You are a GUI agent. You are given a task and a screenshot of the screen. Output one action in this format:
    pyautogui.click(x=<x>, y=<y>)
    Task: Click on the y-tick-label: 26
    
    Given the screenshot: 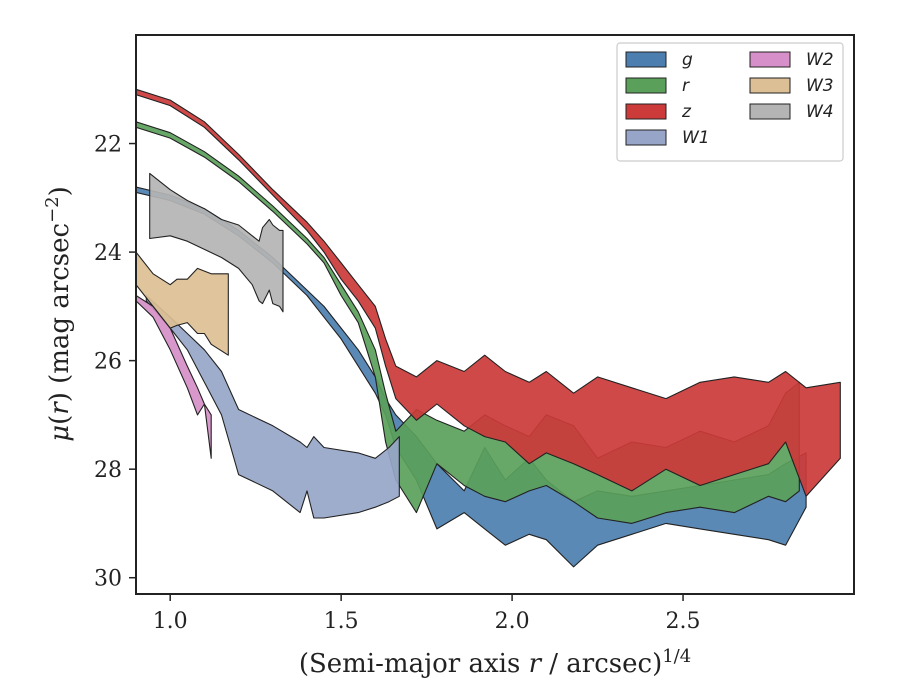 What is the action you would take?
    pyautogui.click(x=108, y=362)
    